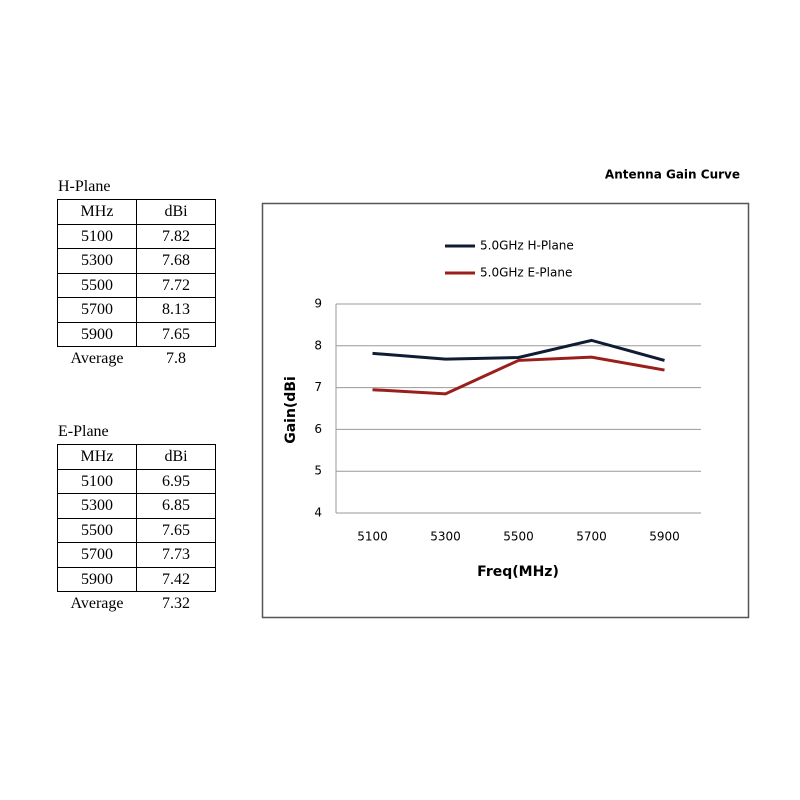 This screenshot has height=800, width=800. What do you see at coordinates (664, 537) in the screenshot?
I see `x-tick-label: 5900` at bounding box center [664, 537].